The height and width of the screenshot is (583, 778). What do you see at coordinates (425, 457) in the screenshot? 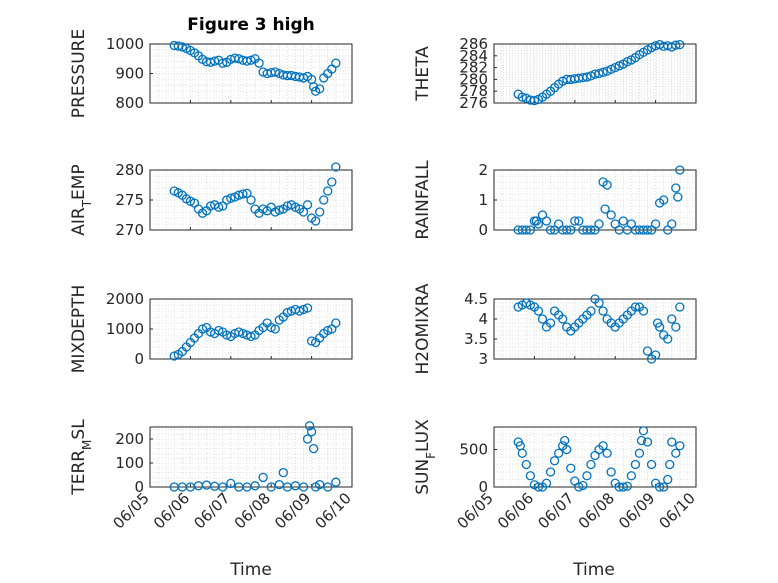
I see `y-axis-label-sun-flux: SUNFLUX` at bounding box center [425, 457].